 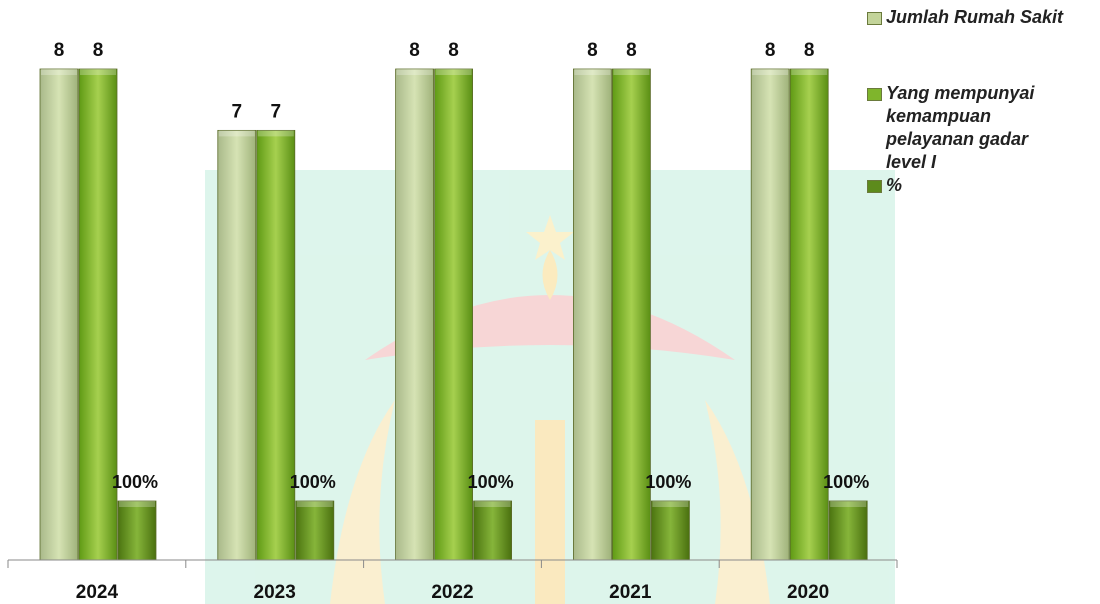 What do you see at coordinates (137, 504) in the screenshot?
I see `bar-cap-percent-2024` at bounding box center [137, 504].